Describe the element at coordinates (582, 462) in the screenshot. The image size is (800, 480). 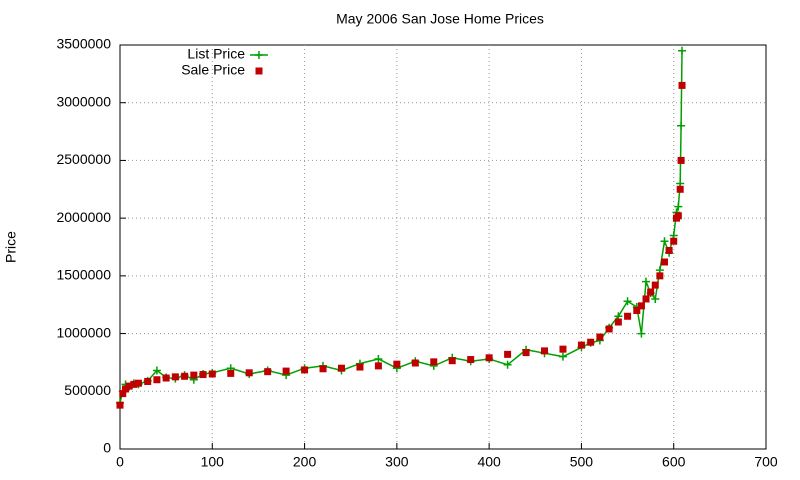
I see `x-tick-label: 500` at that location.